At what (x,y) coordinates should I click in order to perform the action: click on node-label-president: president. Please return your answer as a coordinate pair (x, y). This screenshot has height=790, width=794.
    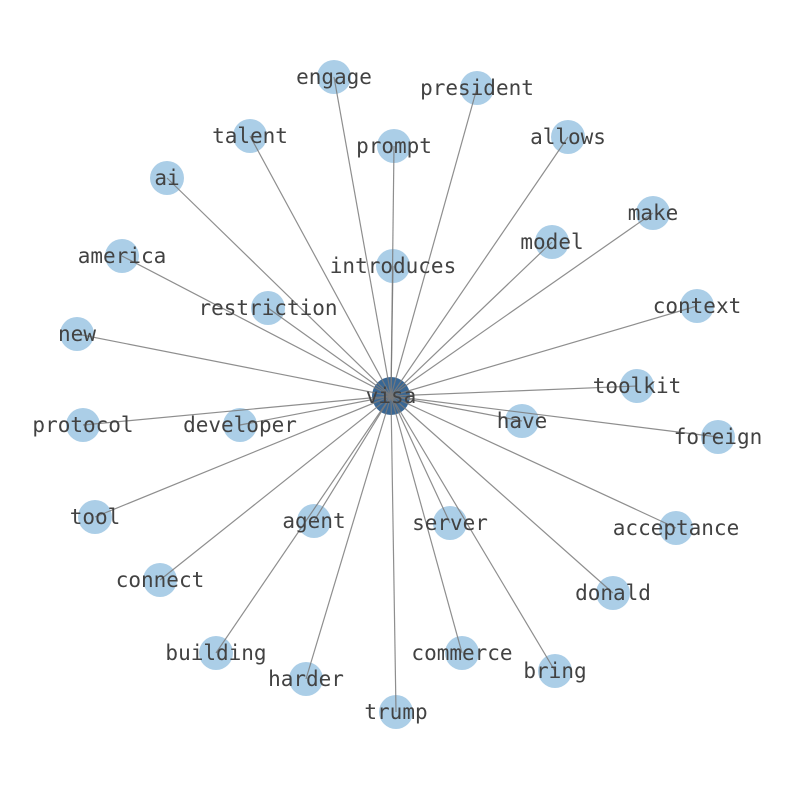
    Looking at the image, I should click on (477, 88).